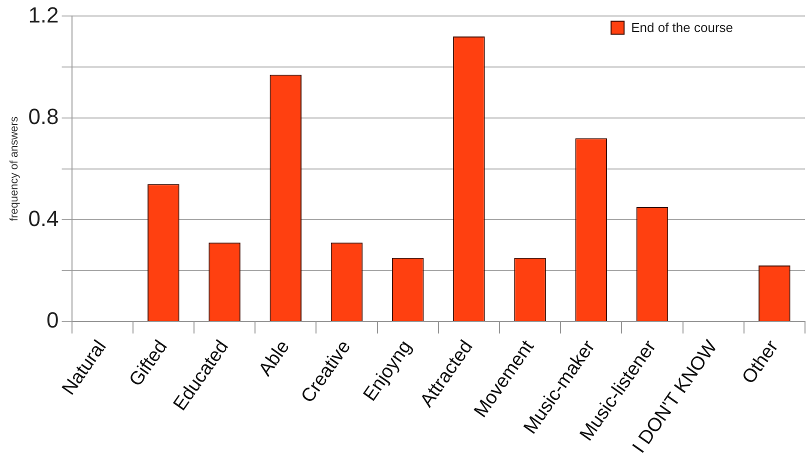 This screenshot has width=811, height=461. Describe the element at coordinates (43, 218) in the screenshot. I see `y-tick-label: 0.4` at that location.